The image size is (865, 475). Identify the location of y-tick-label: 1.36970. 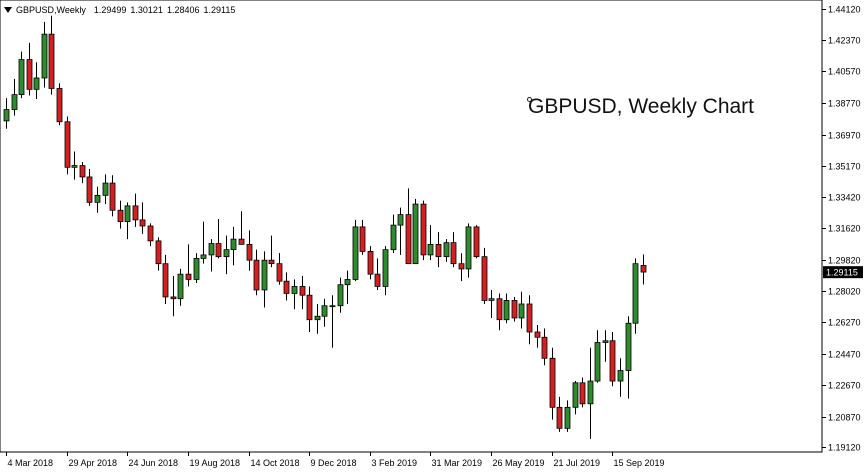
(844, 136).